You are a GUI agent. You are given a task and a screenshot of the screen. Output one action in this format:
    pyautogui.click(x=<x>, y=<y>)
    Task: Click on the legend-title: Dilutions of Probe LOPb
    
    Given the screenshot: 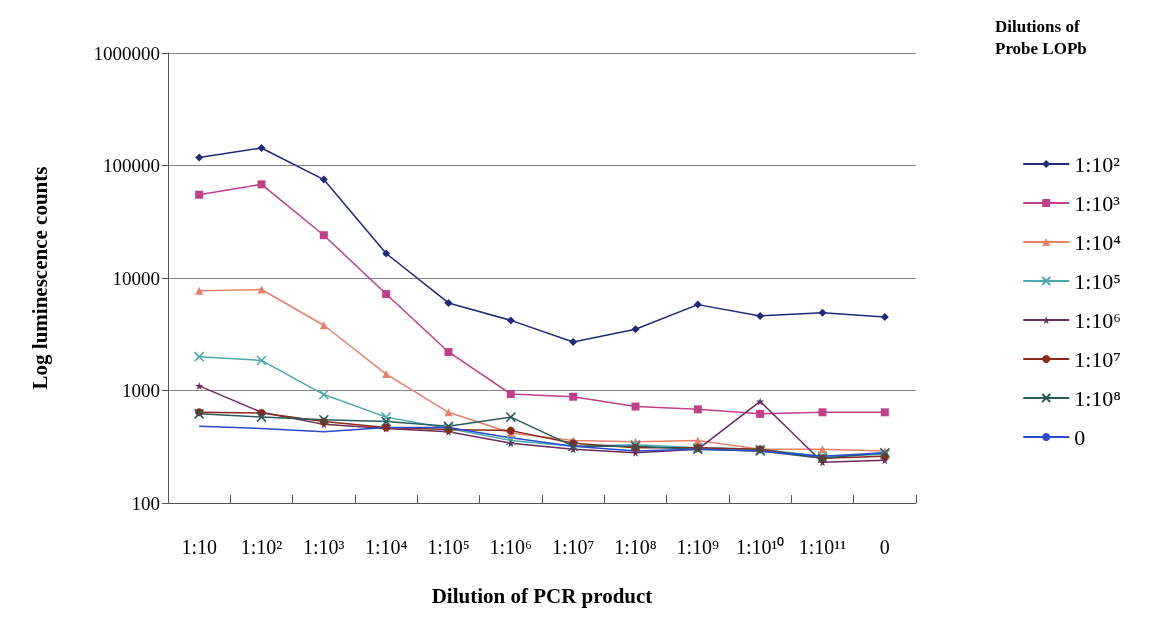 What is the action you would take?
    pyautogui.click(x=1041, y=37)
    